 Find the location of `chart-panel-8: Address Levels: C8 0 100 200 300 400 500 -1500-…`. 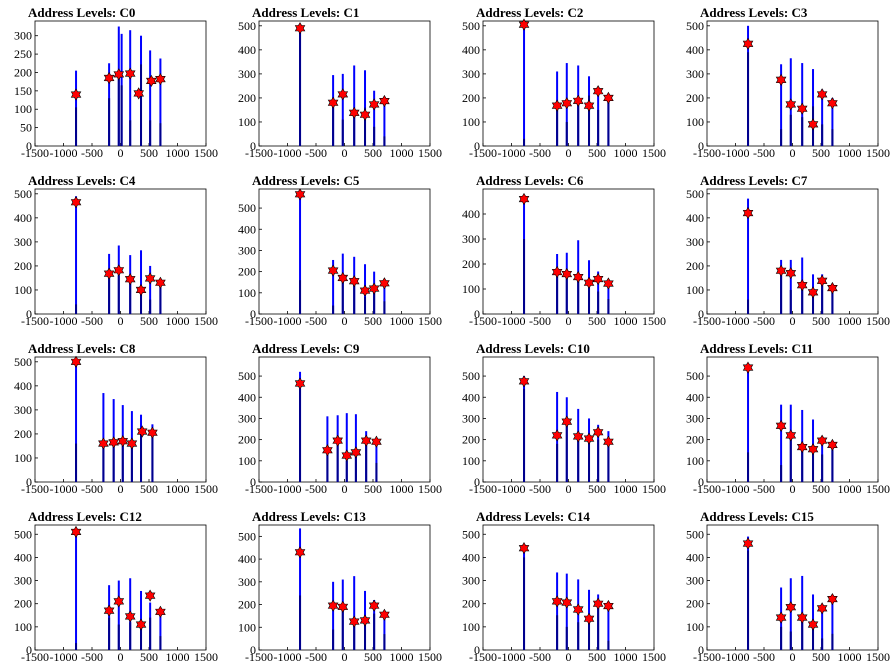

chart-panel-8: Address Levels: C8 0 100 200 300 400 500 -1500-… is located at coordinates (112, 420).